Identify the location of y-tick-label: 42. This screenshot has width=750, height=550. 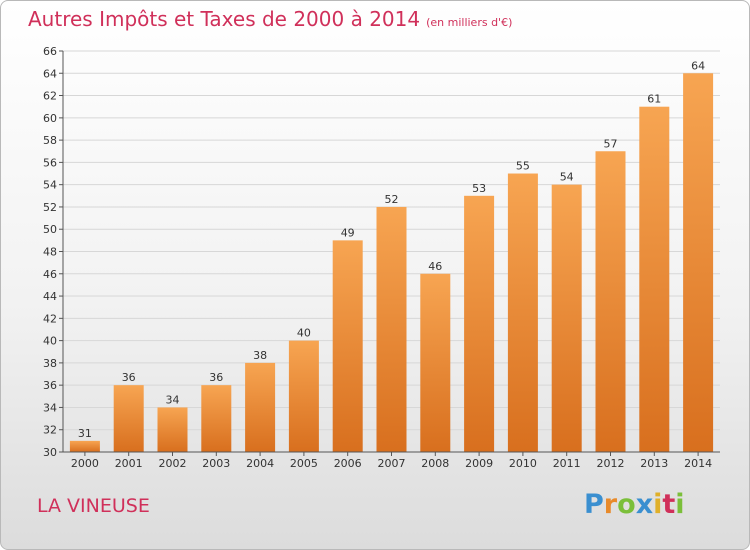
(50, 318).